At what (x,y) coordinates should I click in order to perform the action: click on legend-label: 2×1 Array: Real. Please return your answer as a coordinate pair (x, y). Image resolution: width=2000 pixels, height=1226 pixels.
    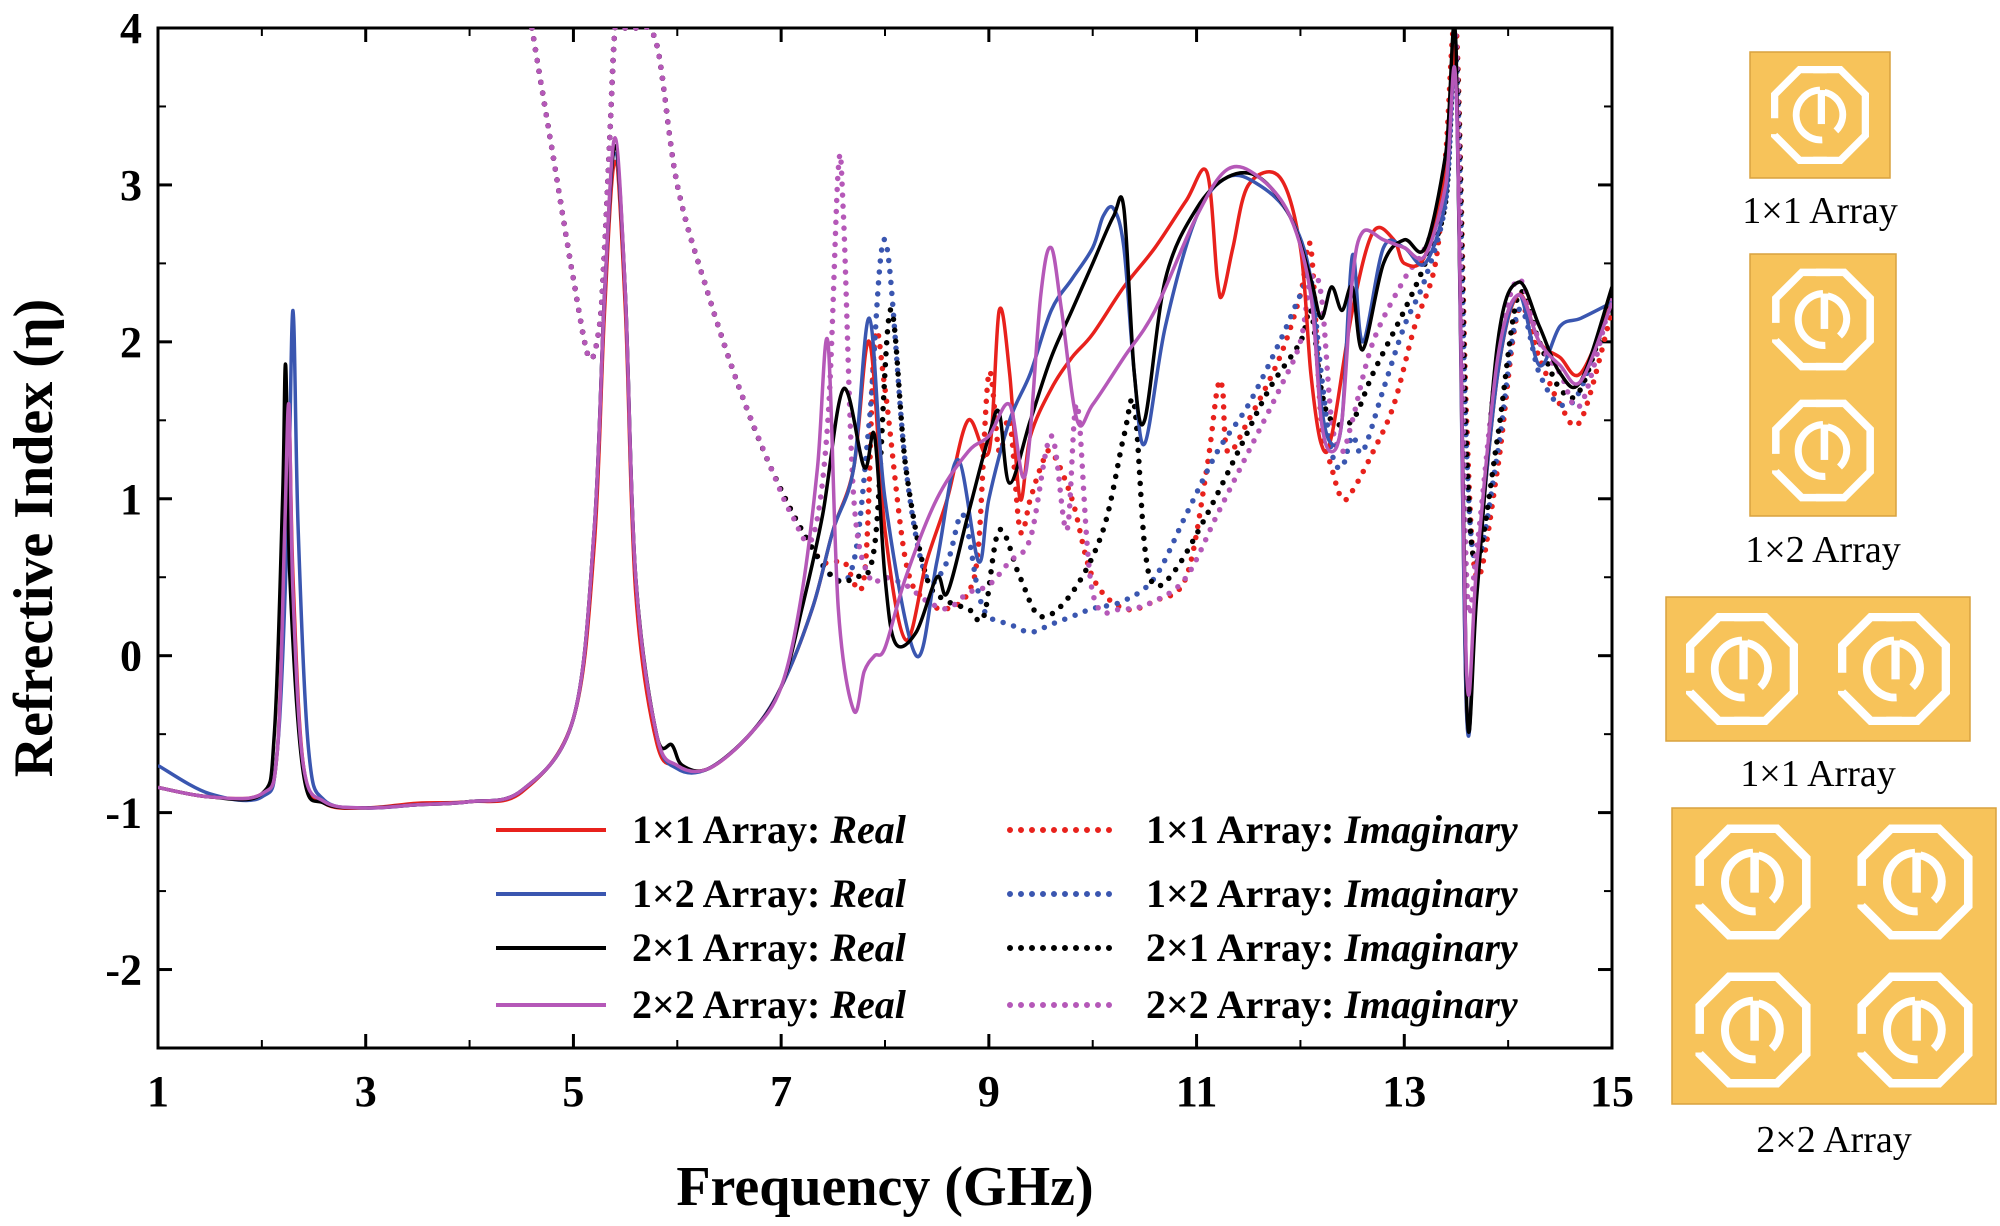
    Looking at the image, I should click on (769, 947).